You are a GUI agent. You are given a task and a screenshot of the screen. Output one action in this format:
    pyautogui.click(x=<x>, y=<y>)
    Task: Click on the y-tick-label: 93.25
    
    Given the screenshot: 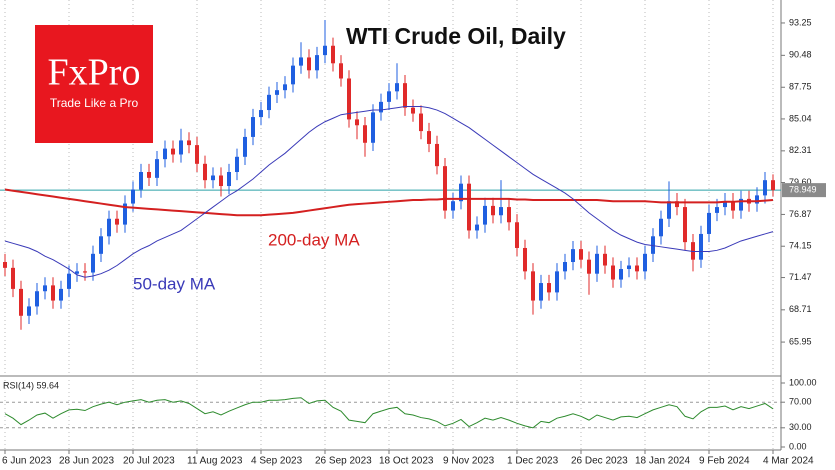 What is the action you would take?
    pyautogui.click(x=800, y=22)
    